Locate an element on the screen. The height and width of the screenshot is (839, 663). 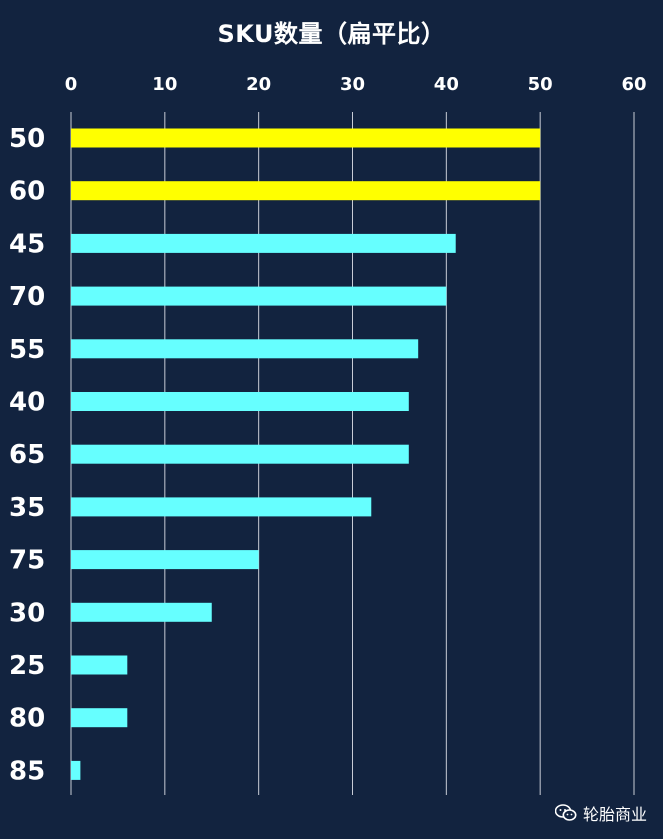
wechat-icon is located at coordinates (565, 813).